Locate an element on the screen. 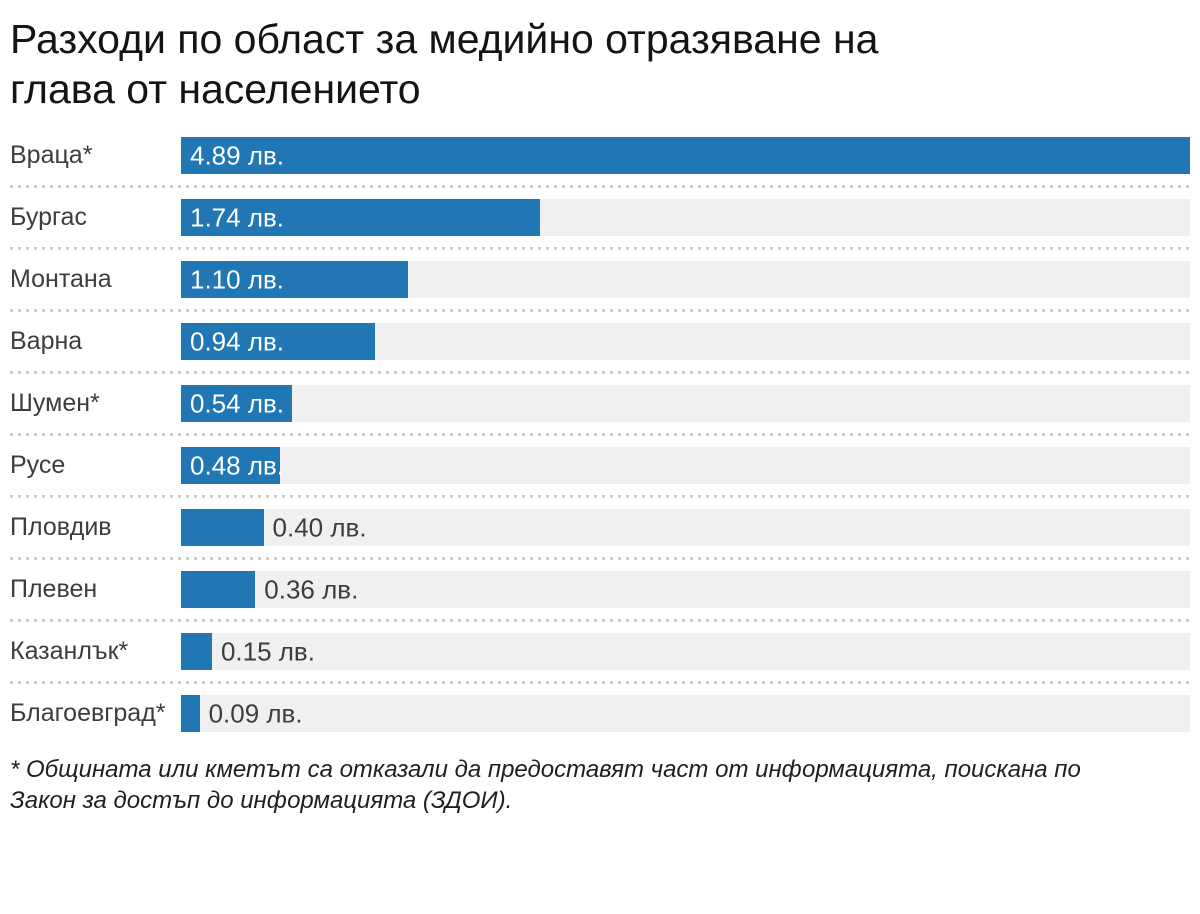 This screenshot has height=914, width=1200. bar-row: Враца* 4.89 лв. is located at coordinates (600, 155).